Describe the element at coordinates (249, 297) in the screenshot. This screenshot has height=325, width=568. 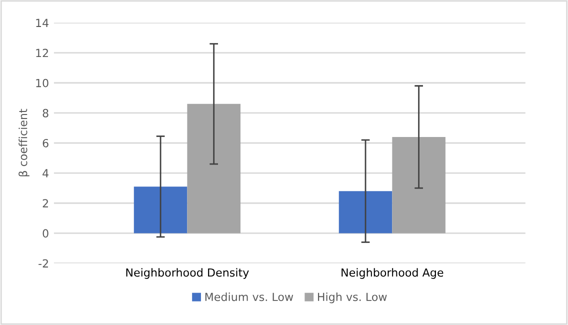
I see `legend-label: Medium vs. Low` at that location.